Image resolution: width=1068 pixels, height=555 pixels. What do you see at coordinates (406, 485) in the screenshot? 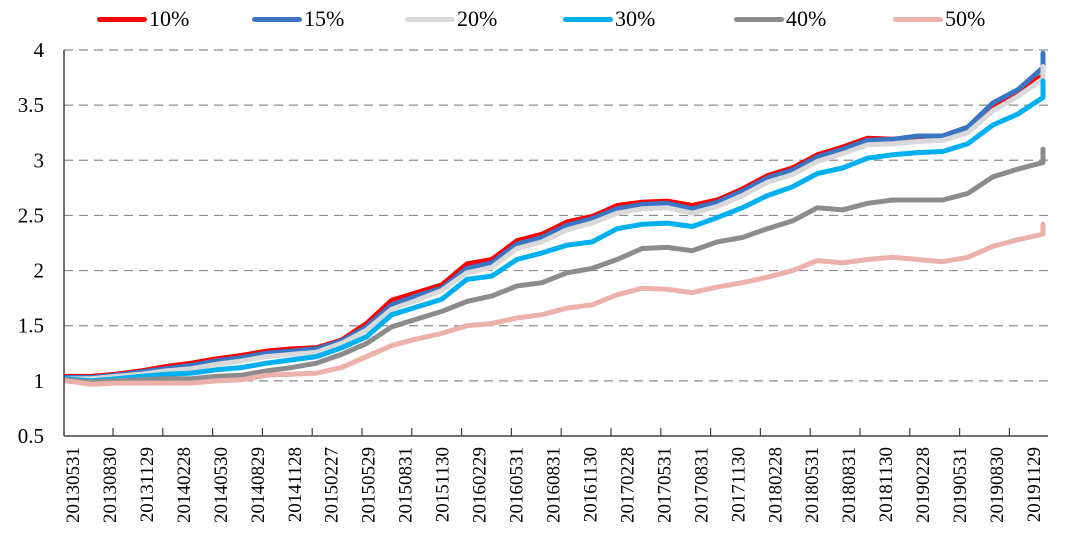
I see `x-tick-label: 20150831` at bounding box center [406, 485].